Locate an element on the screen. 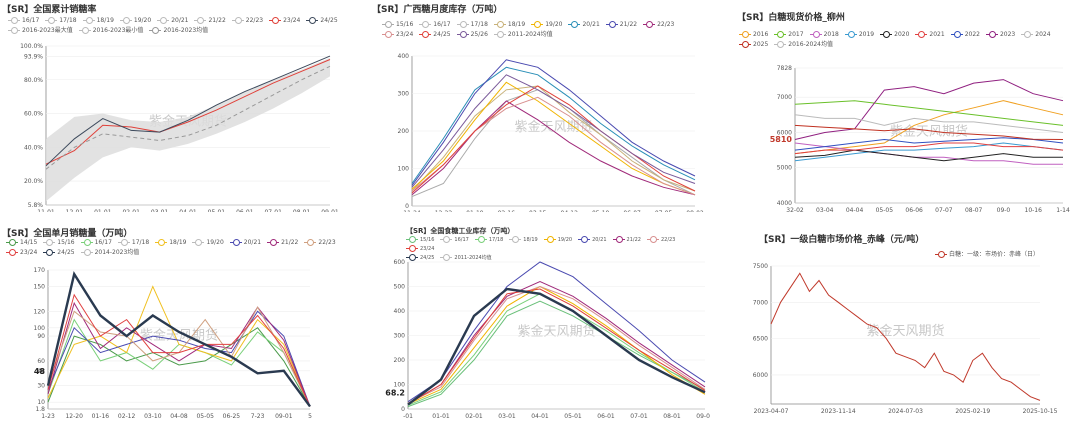  legend-item: 2014-2023均值 is located at coordinates (110, 253).